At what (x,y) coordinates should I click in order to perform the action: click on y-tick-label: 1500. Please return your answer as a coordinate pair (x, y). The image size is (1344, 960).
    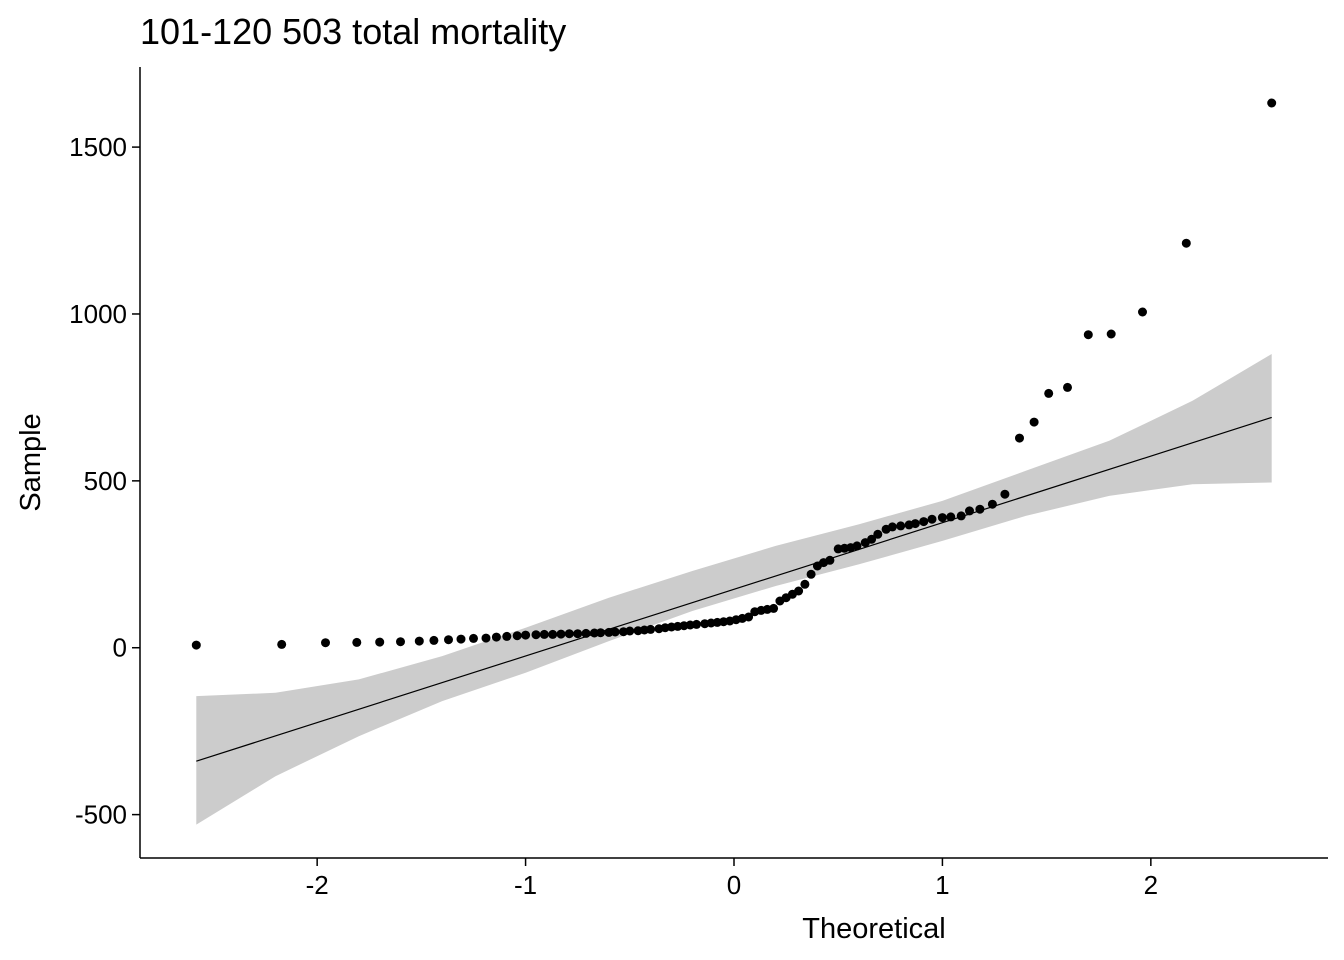
    Looking at the image, I should click on (98, 147).